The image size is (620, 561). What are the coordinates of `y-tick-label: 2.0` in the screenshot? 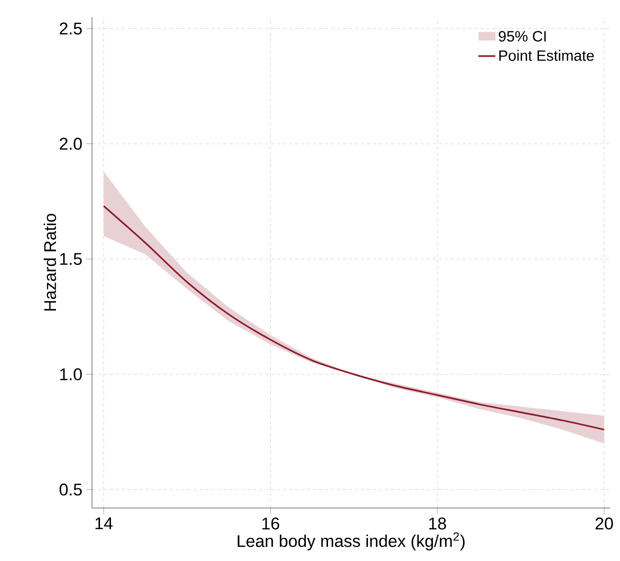 It's located at (71, 144).